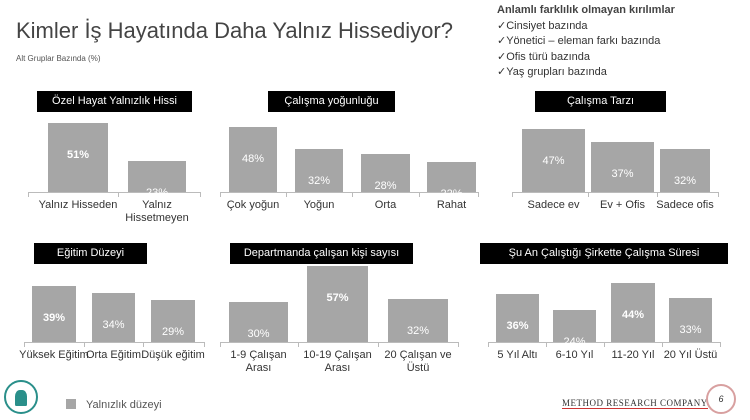 The width and height of the screenshot is (750, 420). I want to click on data-label: 28%, so click(385, 186).